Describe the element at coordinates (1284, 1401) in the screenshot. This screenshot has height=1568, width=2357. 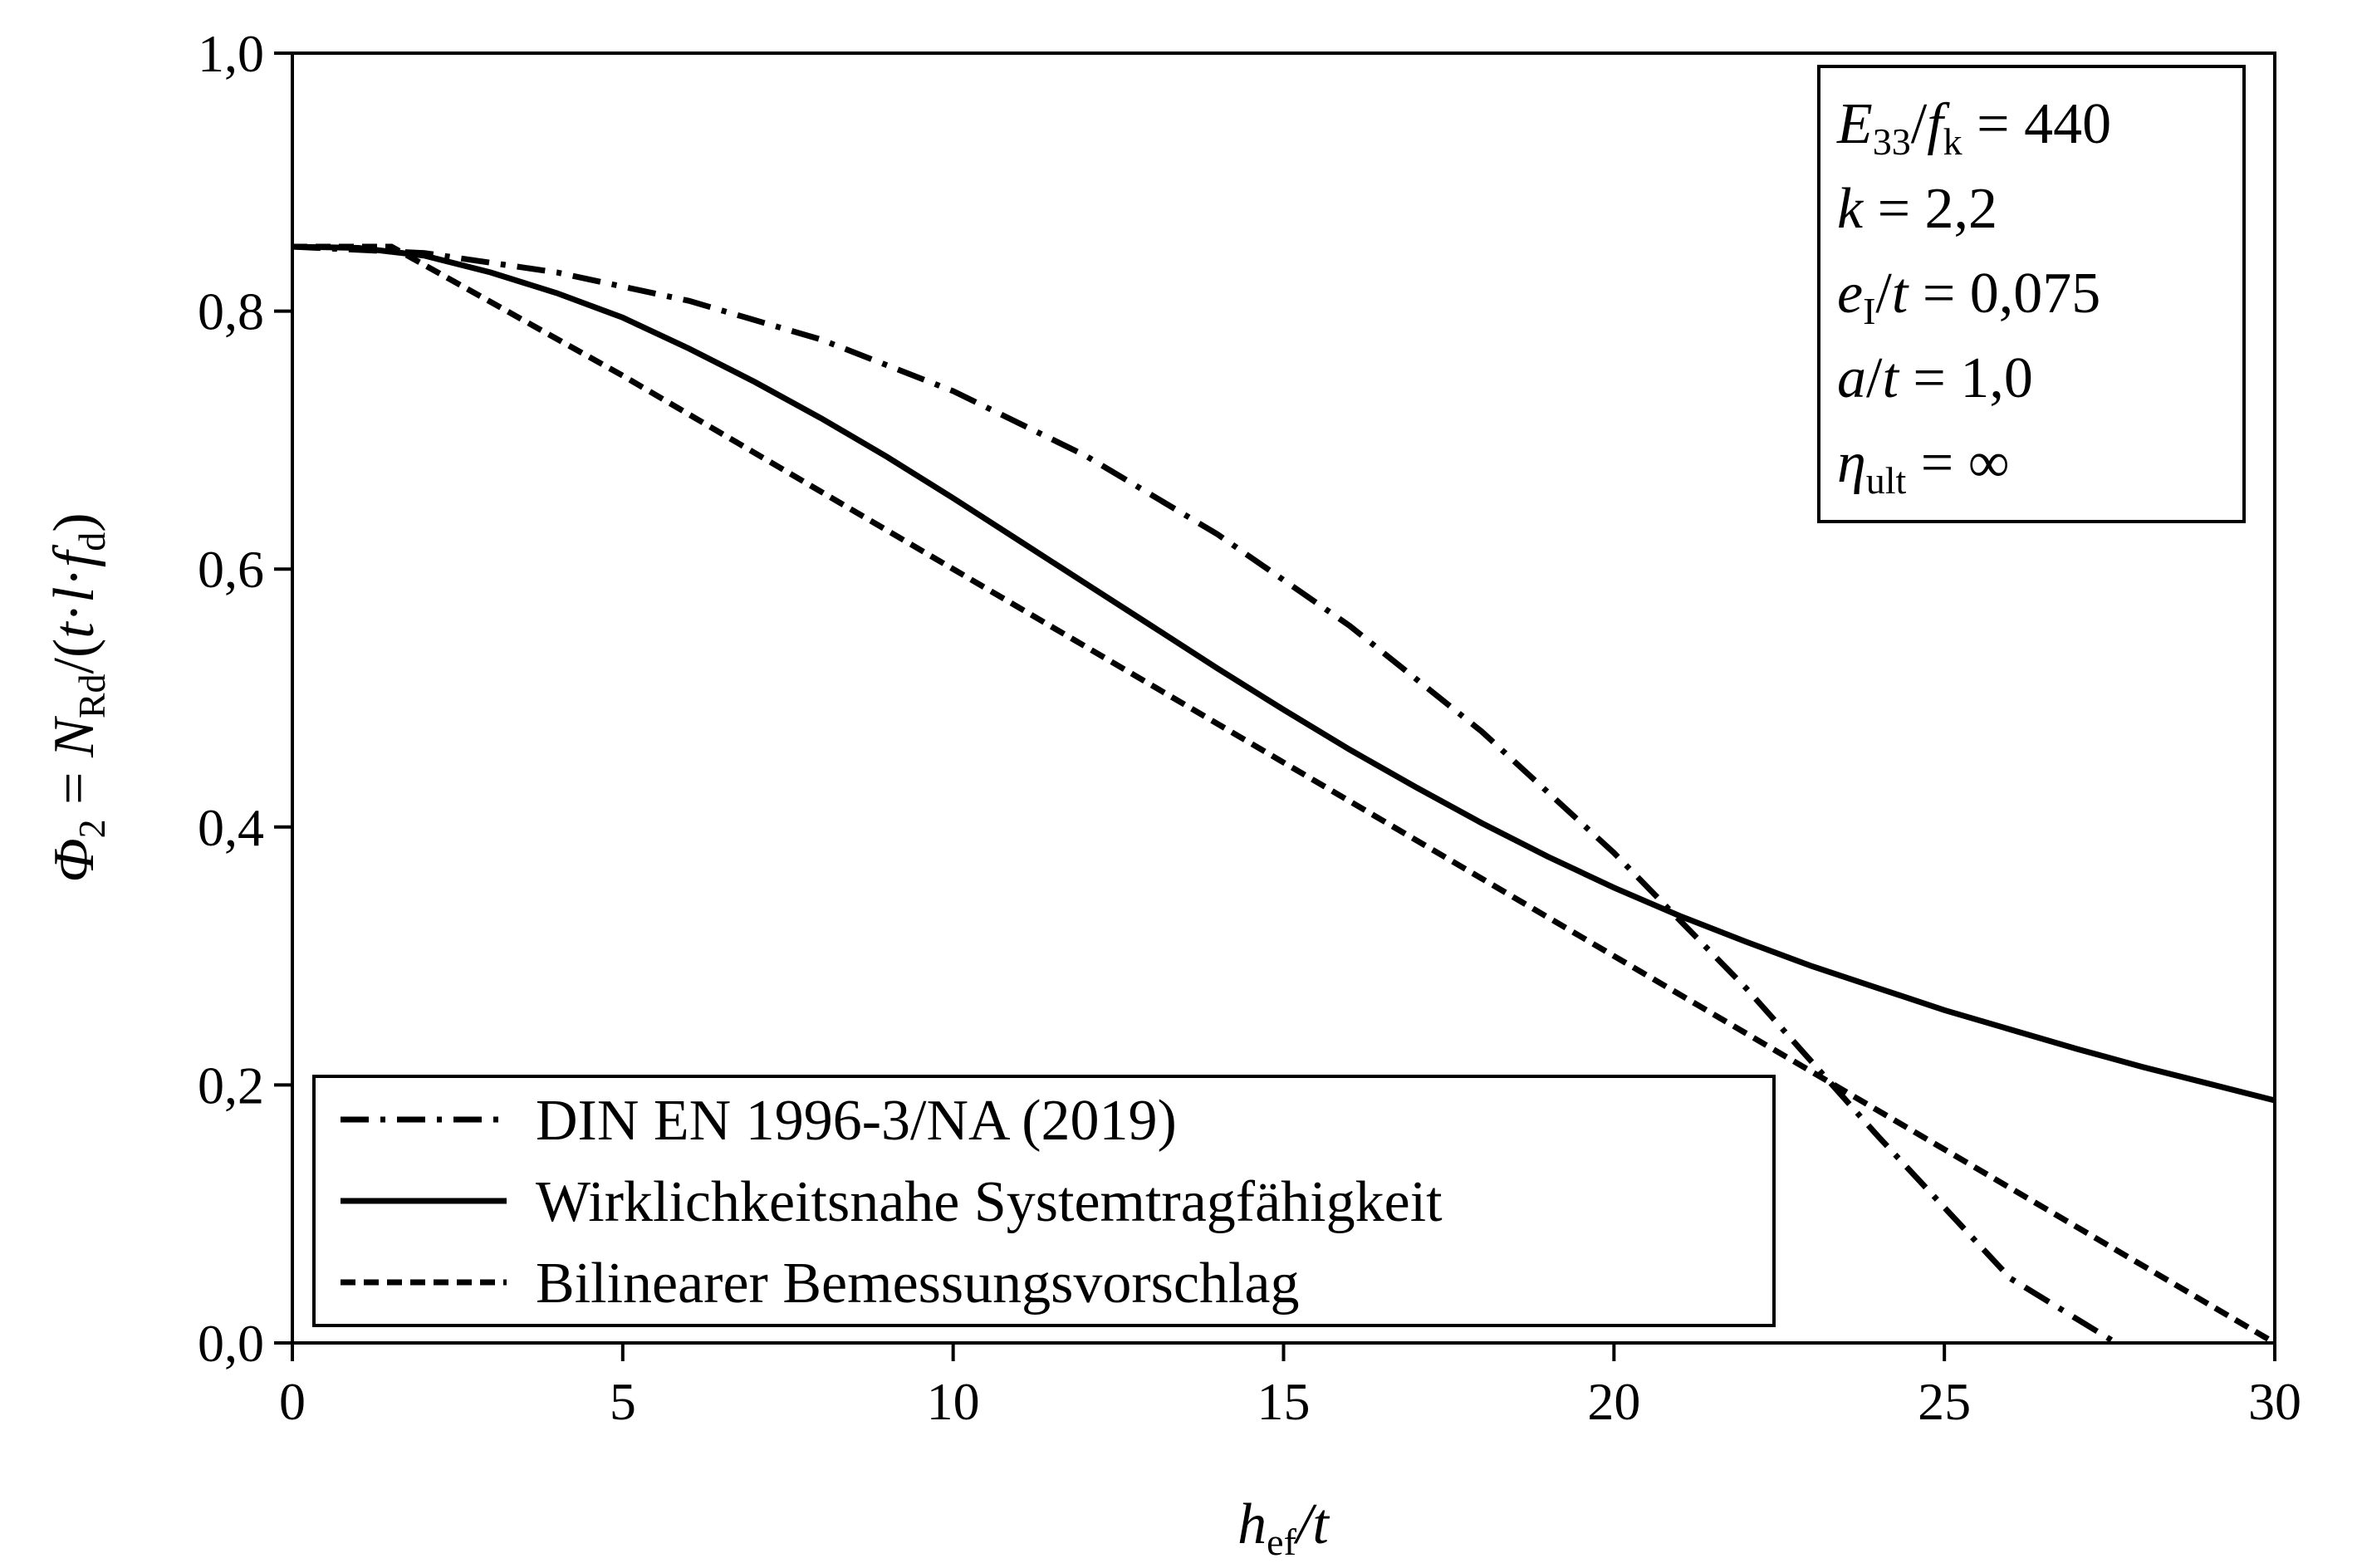
I see `x-tick-label: 15` at that location.